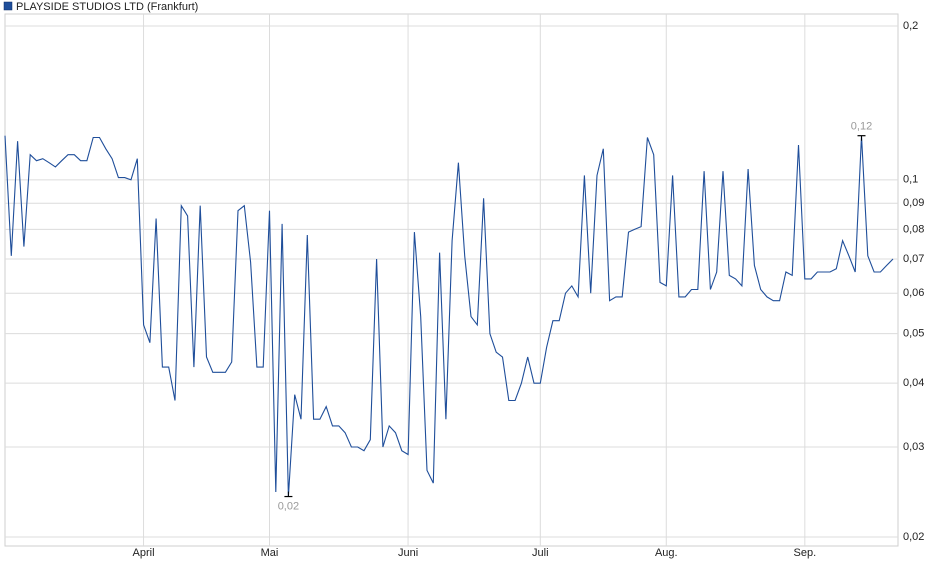  Describe the element at coordinates (288, 506) in the screenshot. I see `annotation-label: 0,02` at that location.